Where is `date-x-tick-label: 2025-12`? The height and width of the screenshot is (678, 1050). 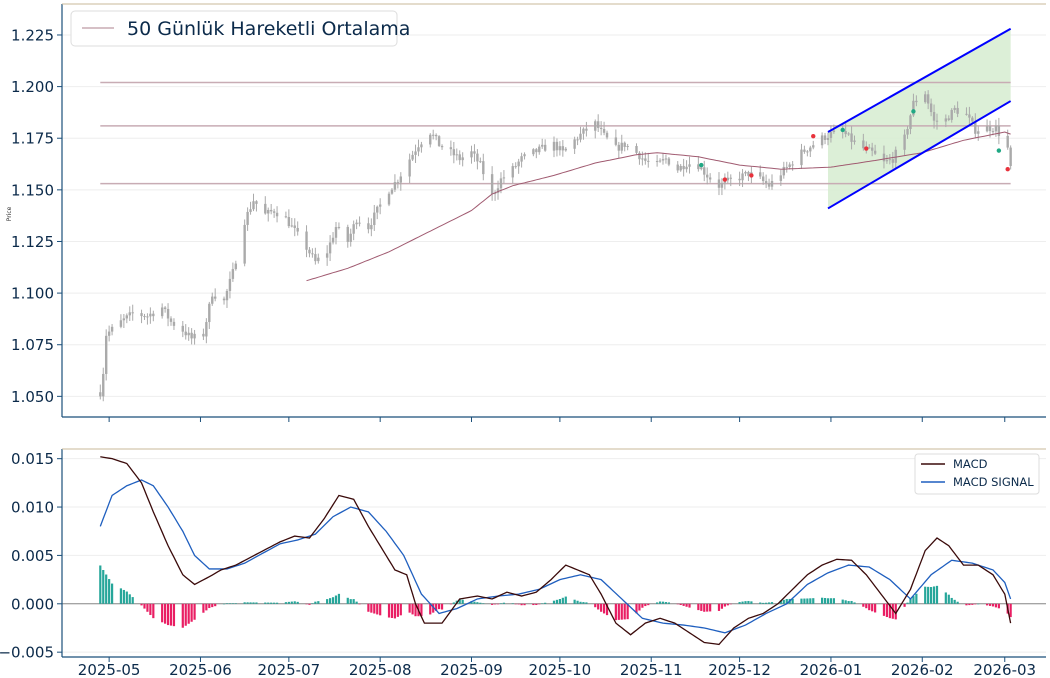 date-x-tick-label: 2025-12 is located at coordinates (739, 669).